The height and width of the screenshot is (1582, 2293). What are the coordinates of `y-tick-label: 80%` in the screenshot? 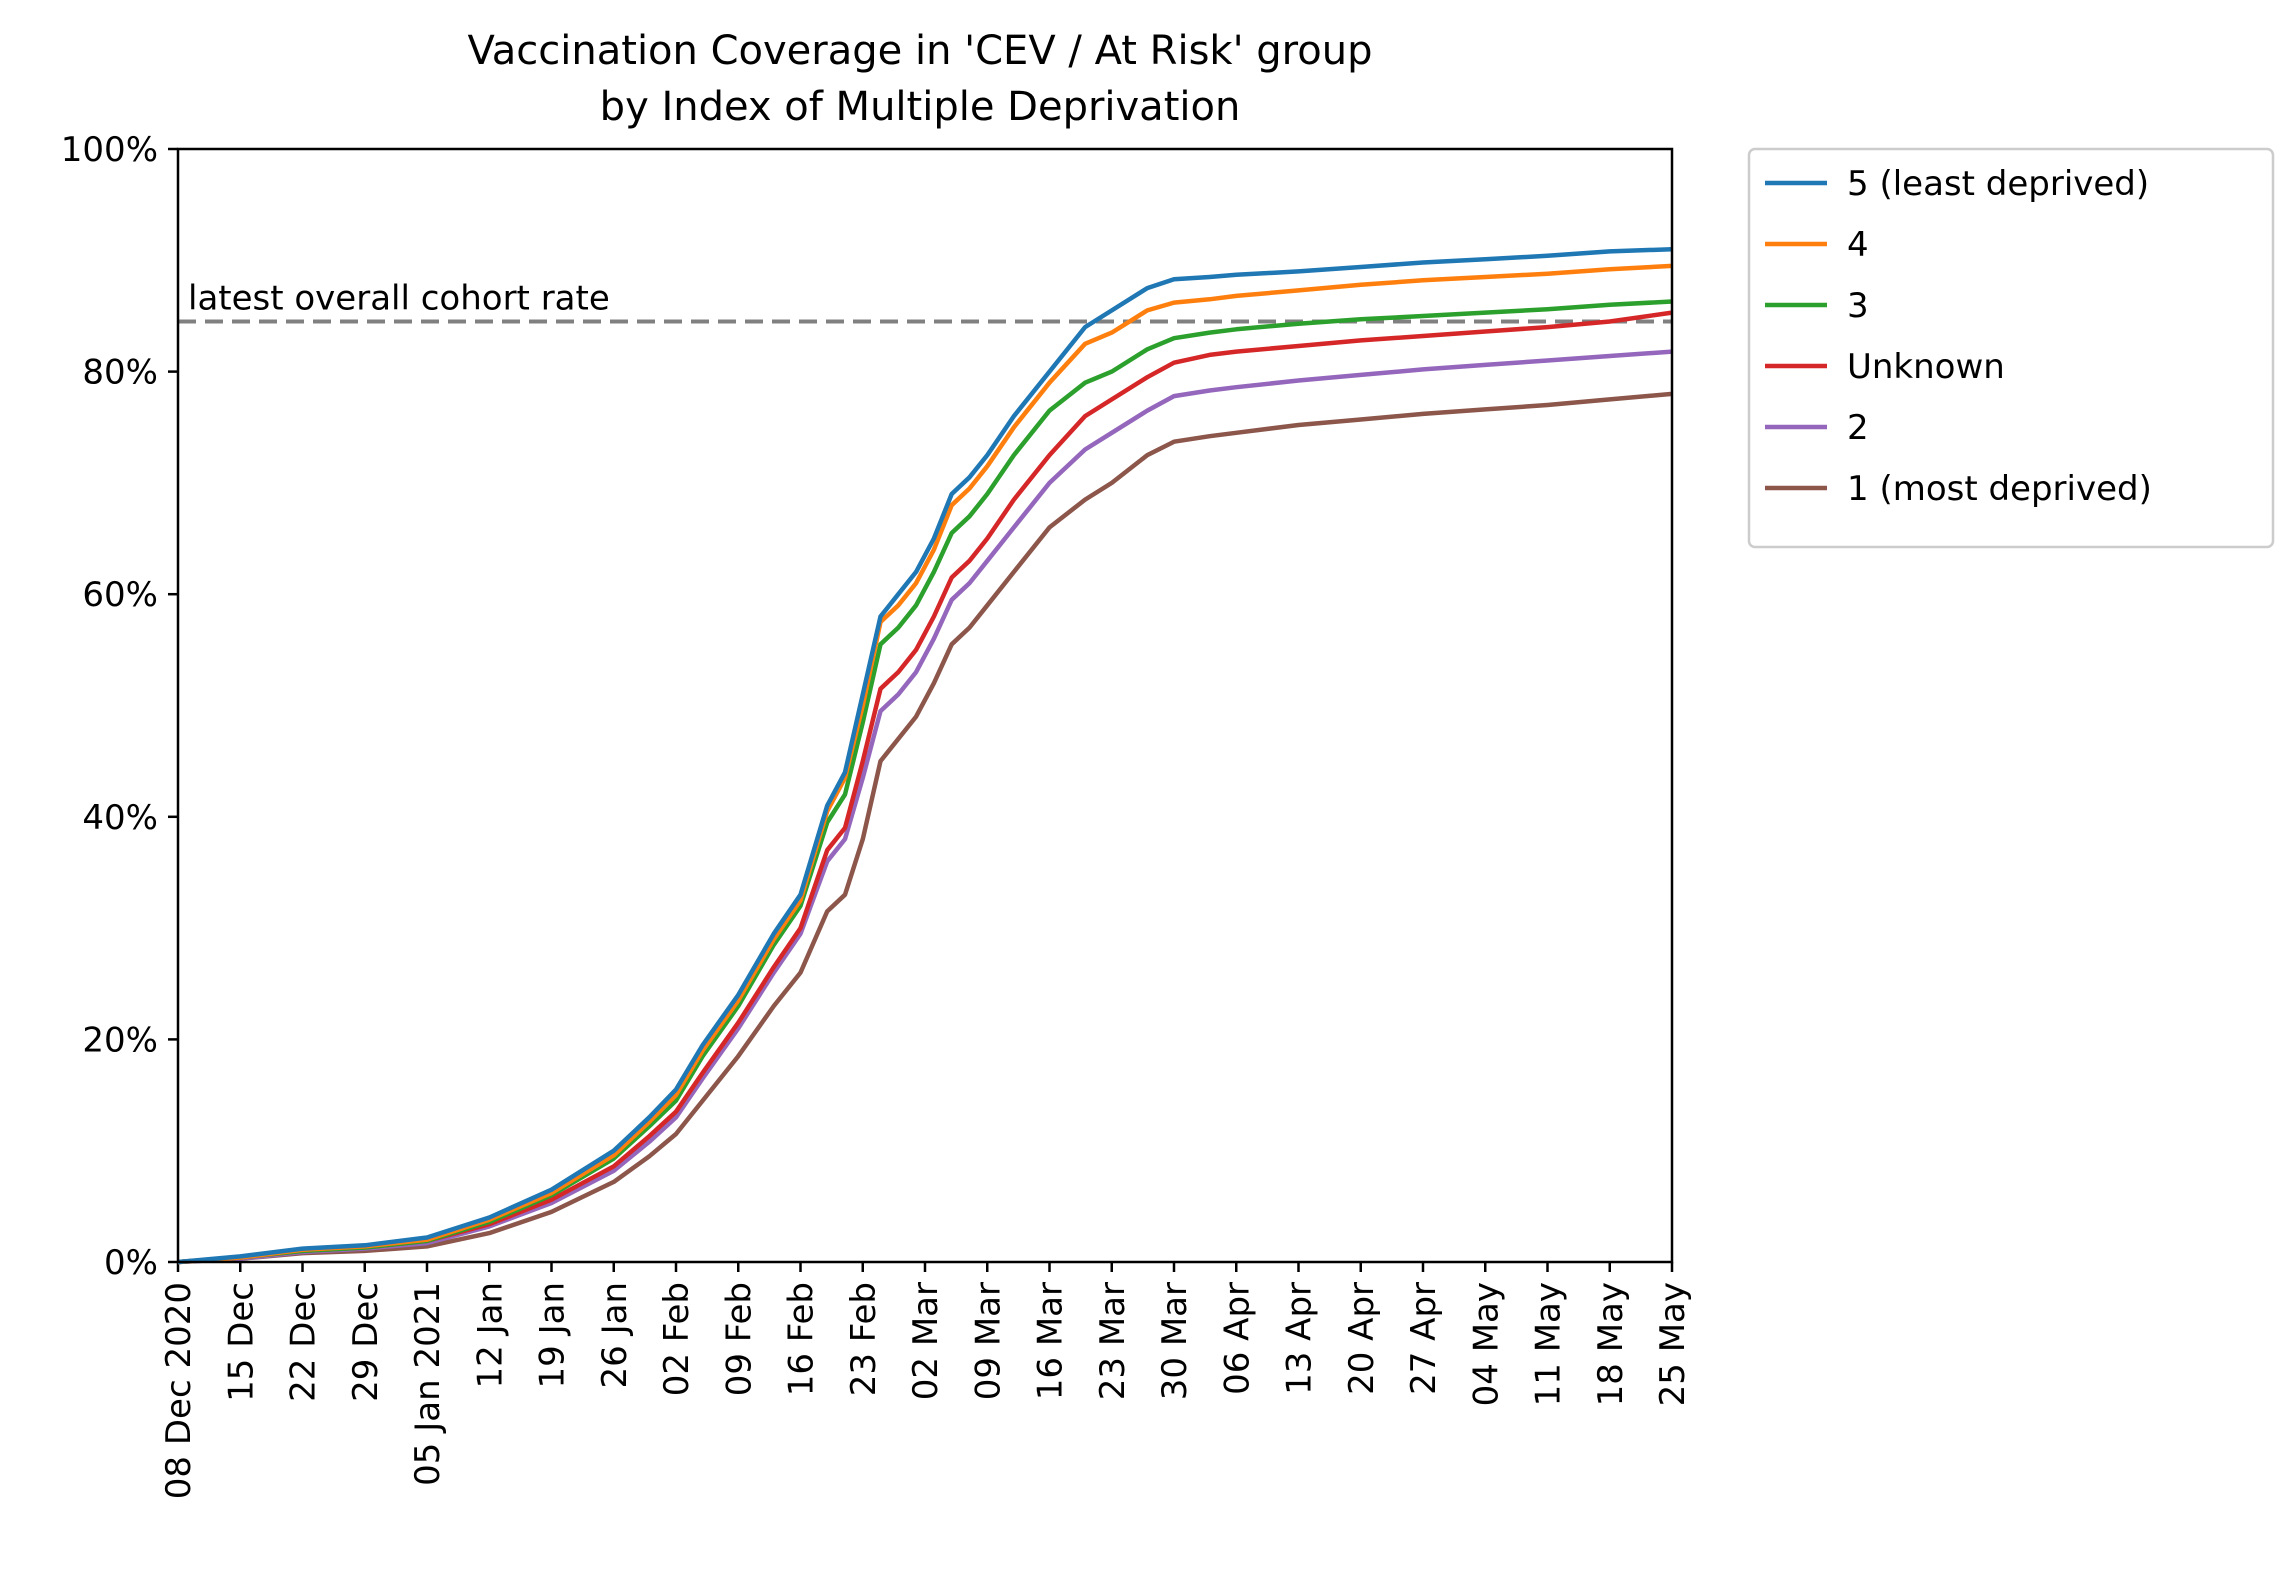 It's located at (120, 373).